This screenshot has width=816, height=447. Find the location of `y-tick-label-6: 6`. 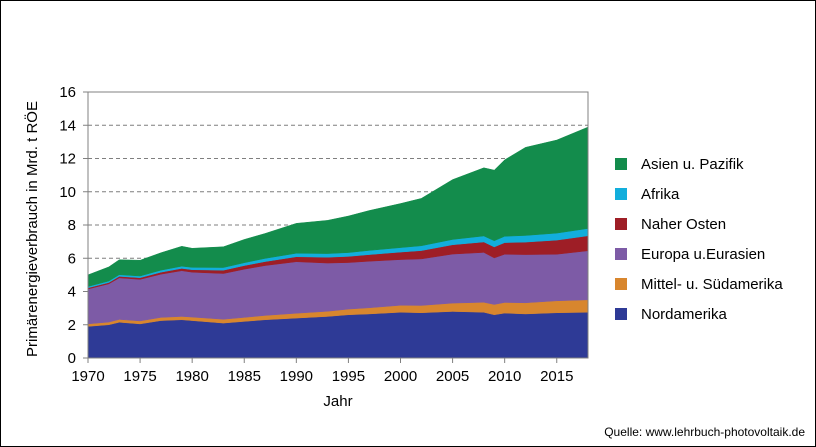

y-tick-label-6: 6 is located at coordinates (72, 258).